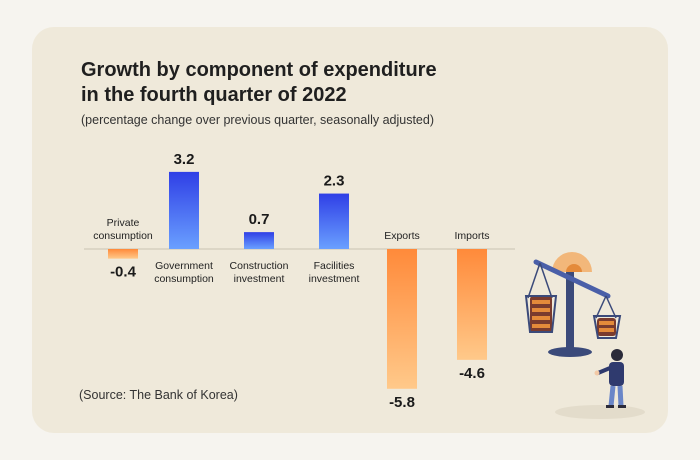  I want to click on value-label-private-consumption: -0.4, so click(123, 272).